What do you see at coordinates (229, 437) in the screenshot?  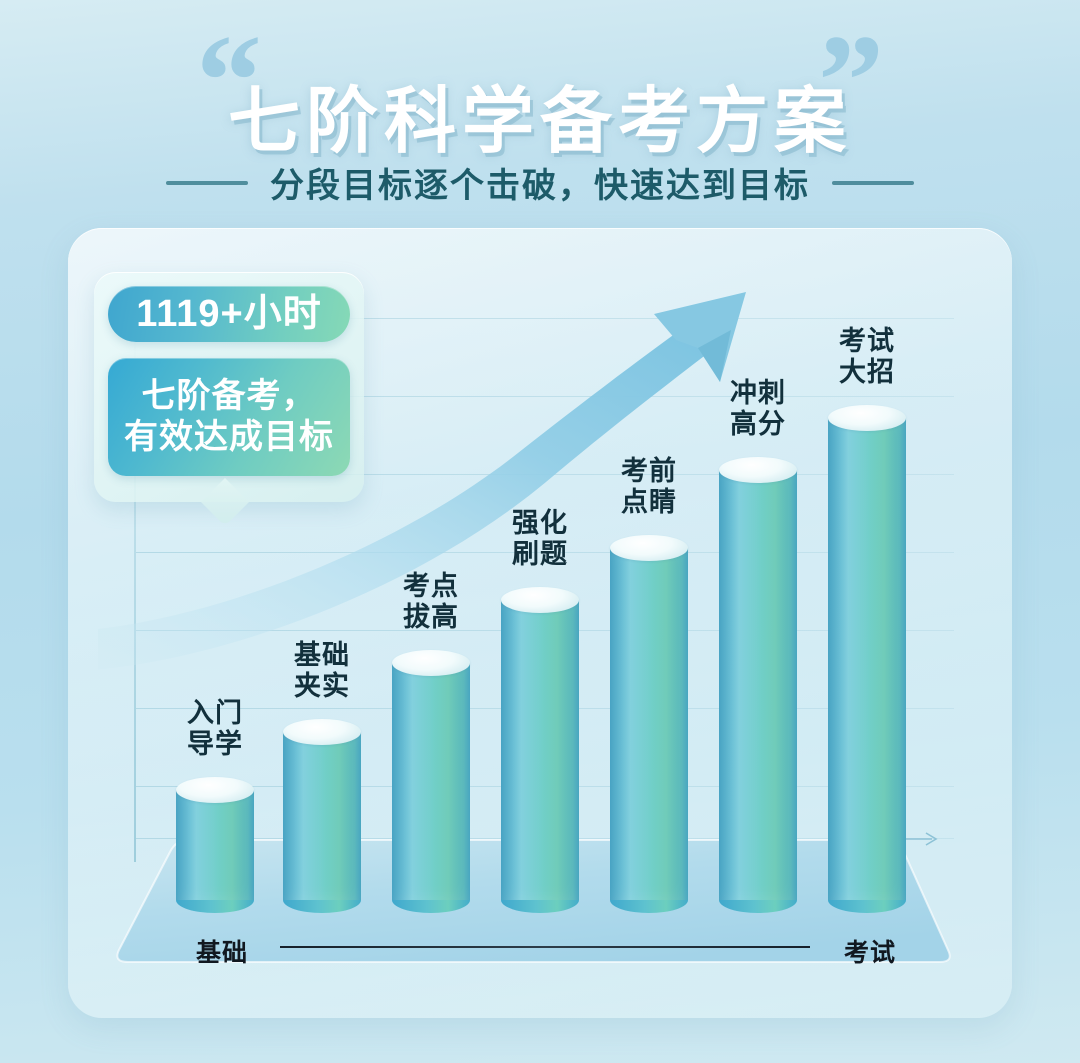 I see `slogan-line-2: 有效达成目标` at bounding box center [229, 437].